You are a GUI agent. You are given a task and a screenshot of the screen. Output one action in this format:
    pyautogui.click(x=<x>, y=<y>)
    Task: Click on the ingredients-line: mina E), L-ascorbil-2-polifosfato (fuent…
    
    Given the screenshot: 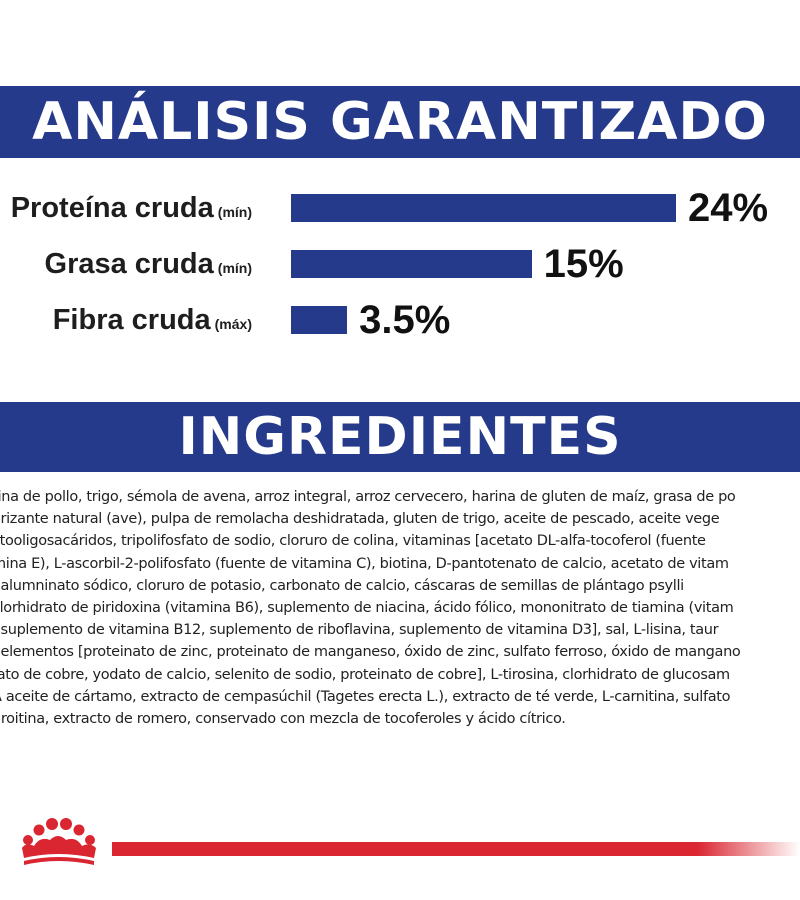 What is the action you would take?
    pyautogui.click(x=364, y=563)
    